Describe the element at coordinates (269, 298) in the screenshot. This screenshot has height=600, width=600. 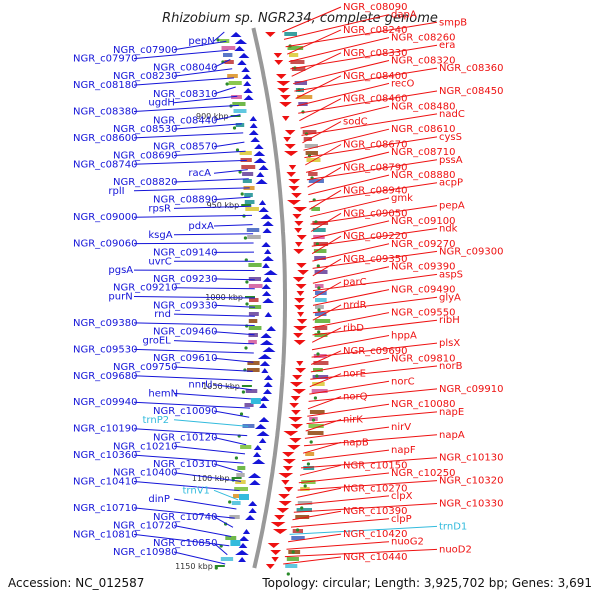
I see `backbone-arc` at that location.